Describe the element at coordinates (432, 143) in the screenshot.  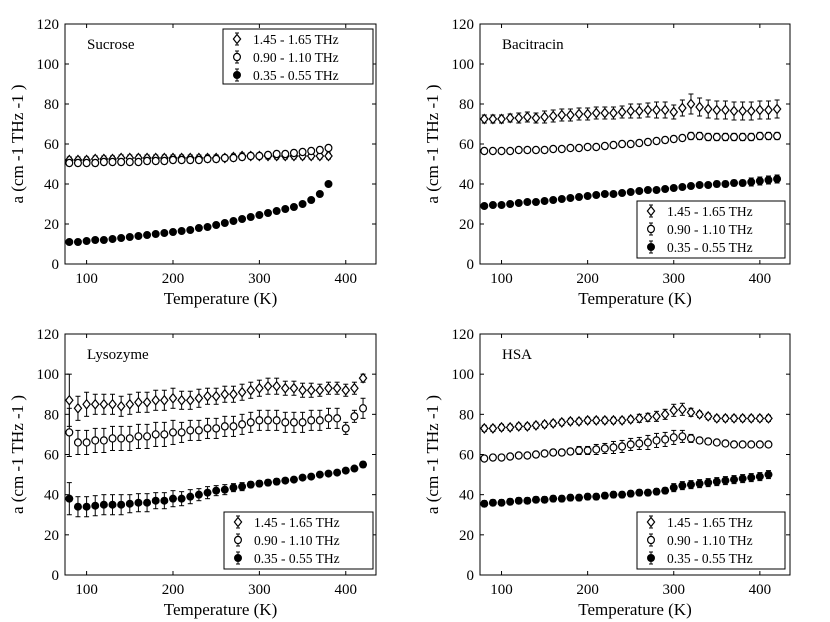
I see `y-axis-title: a (cm -1 THz -1 )` at that location.